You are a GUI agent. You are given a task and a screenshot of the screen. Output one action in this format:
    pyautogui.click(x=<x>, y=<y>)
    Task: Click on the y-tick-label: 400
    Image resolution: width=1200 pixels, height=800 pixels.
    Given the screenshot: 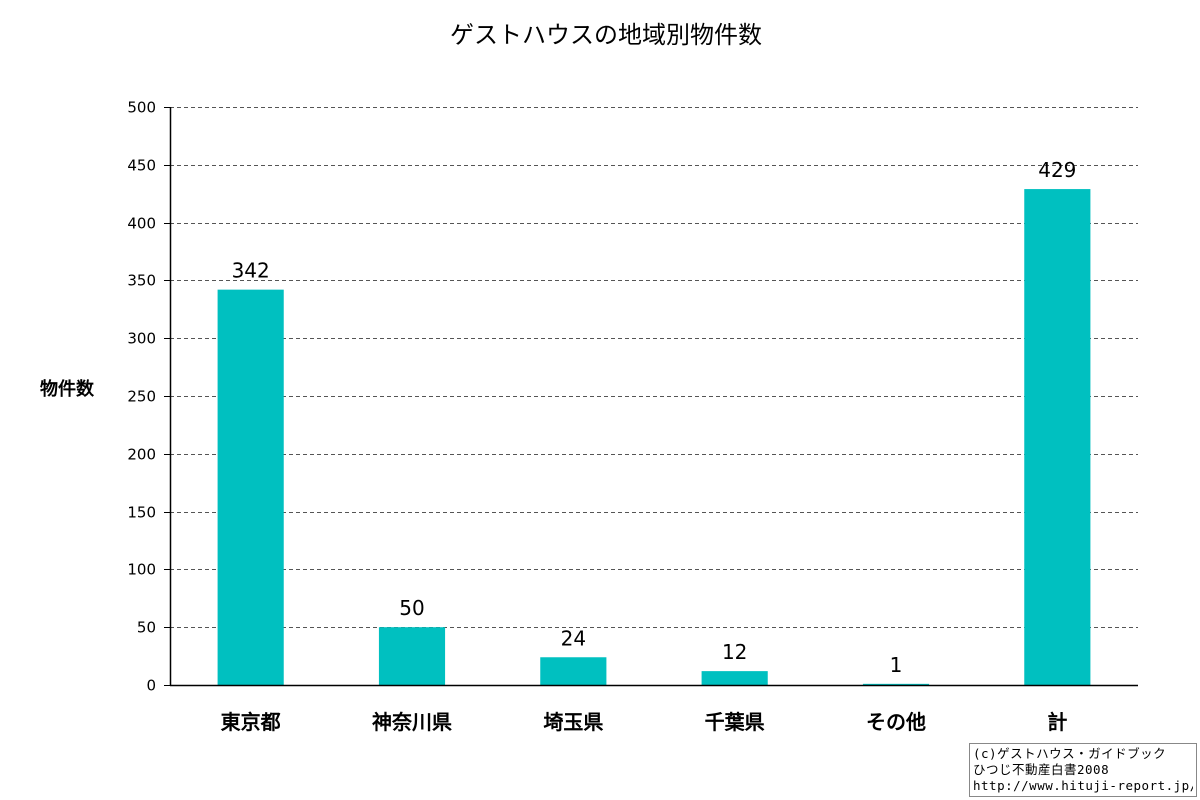 What is the action you would take?
    pyautogui.click(x=141, y=224)
    